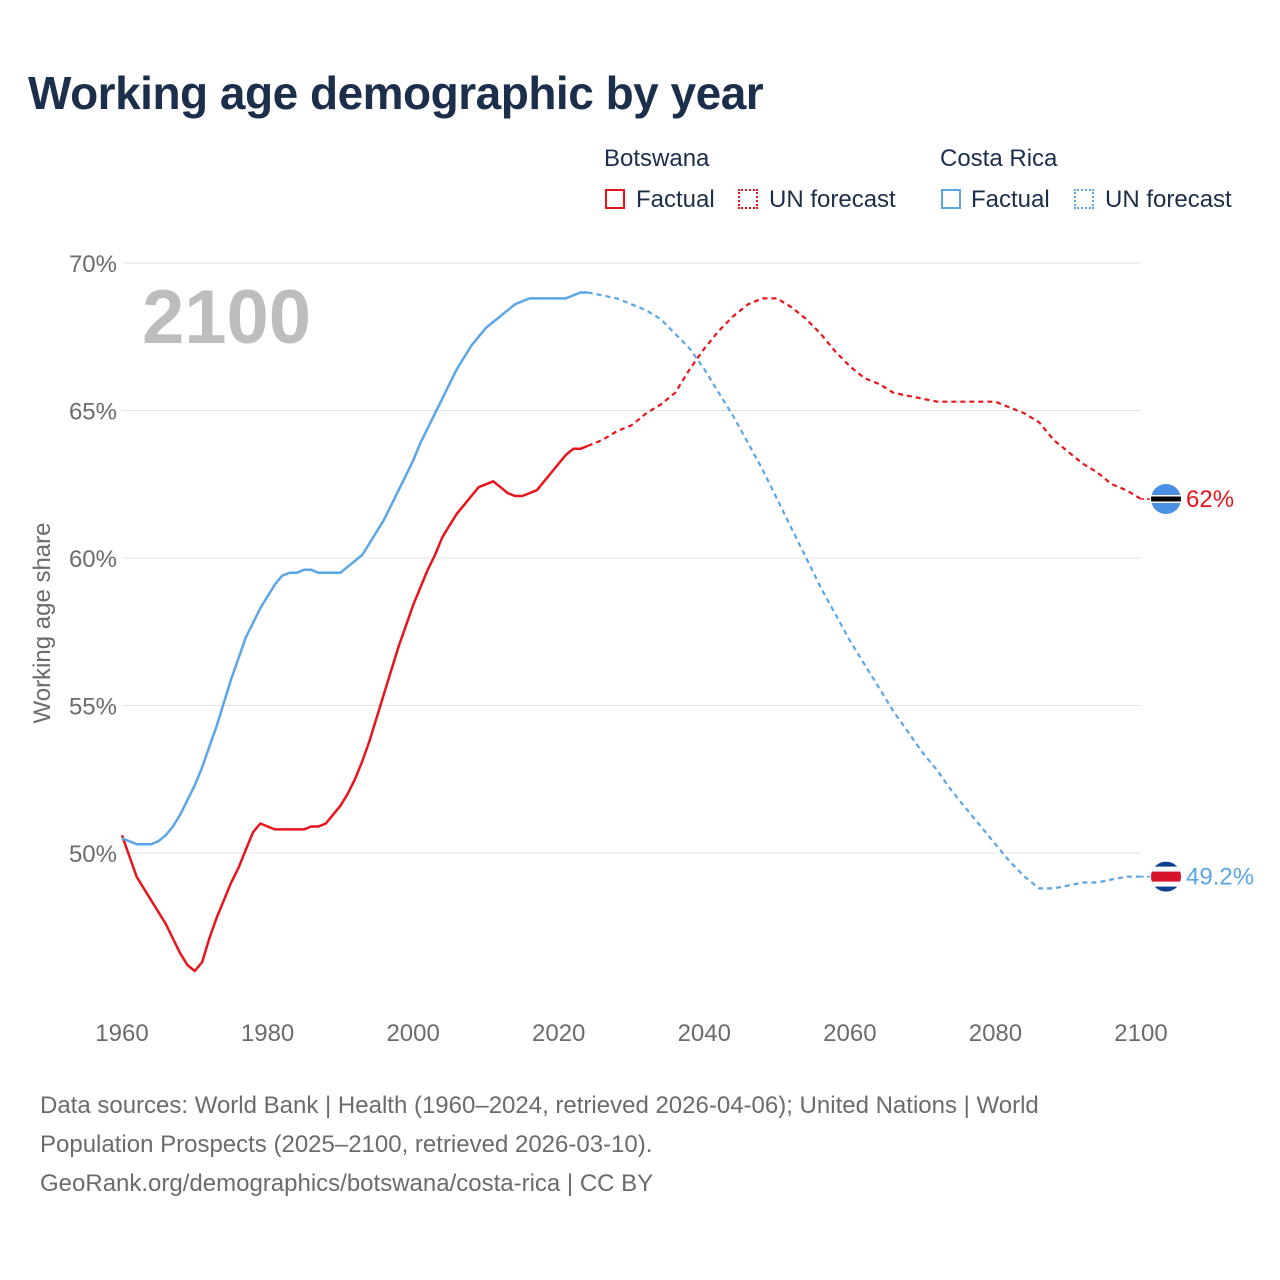  What do you see at coordinates (412, 1033) in the screenshot?
I see `x-tick-label-2000: 2000` at bounding box center [412, 1033].